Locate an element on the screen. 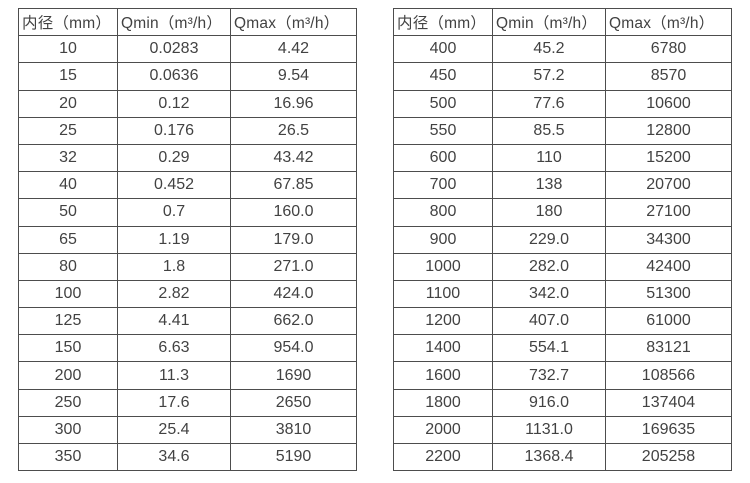 The height and width of the screenshot is (483, 750). table-row: 100 2.82 424.0 is located at coordinates (187, 294).